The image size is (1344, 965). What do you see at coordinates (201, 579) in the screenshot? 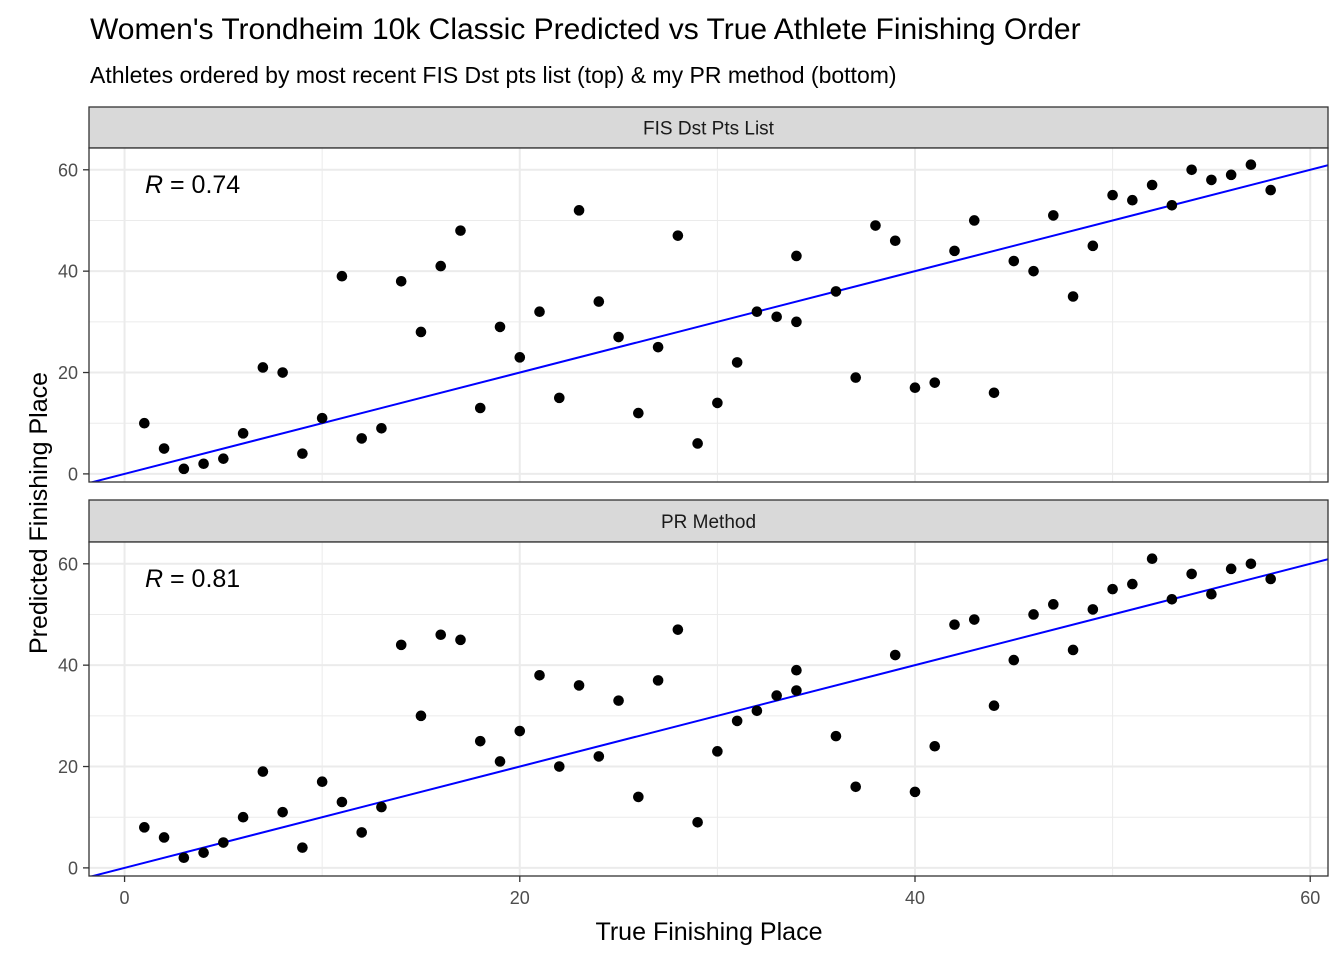
I see `correlation-value: = 0.81` at bounding box center [201, 579].